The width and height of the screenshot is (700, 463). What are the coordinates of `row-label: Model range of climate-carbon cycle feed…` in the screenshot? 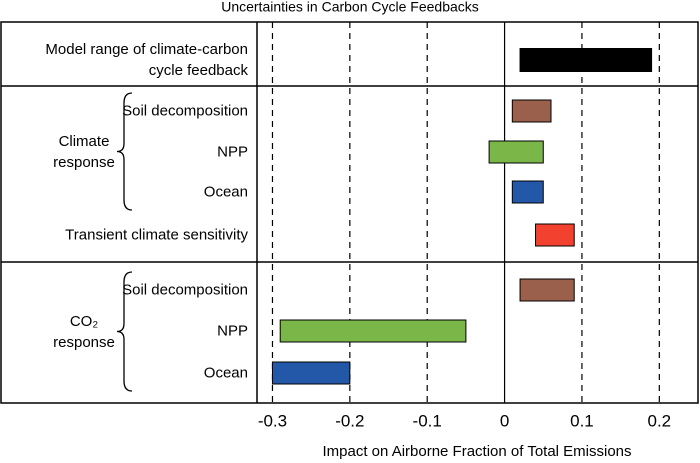 It's located at (146, 60).